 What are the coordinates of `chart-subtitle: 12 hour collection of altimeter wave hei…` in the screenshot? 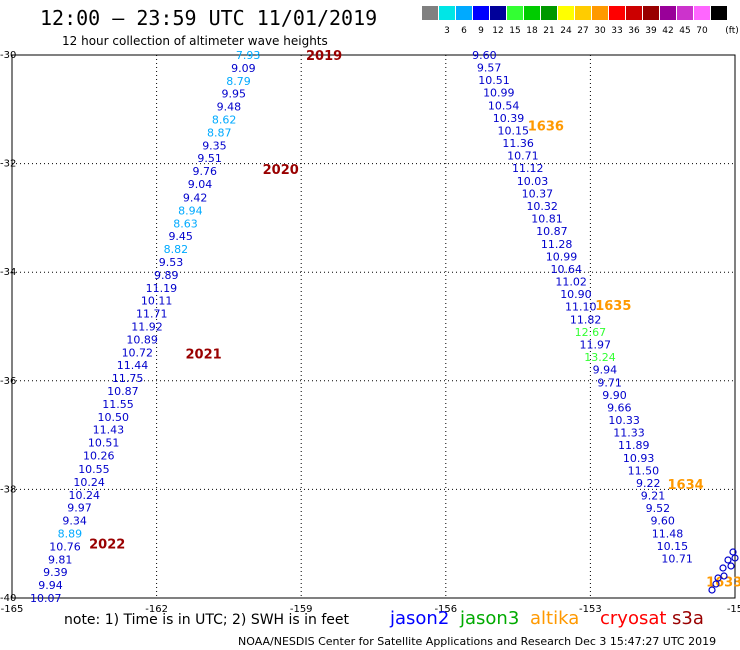 It's located at (195, 41).